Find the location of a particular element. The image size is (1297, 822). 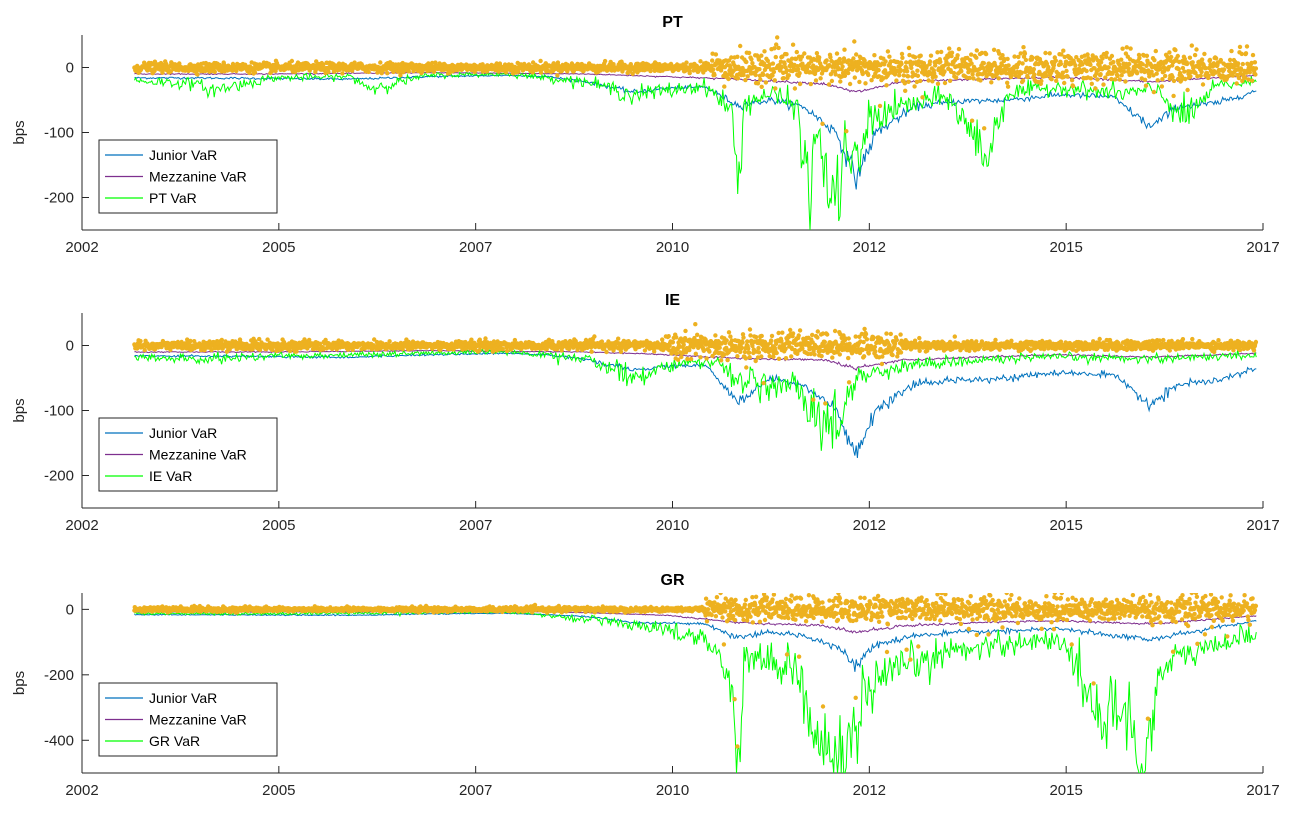

y-axis-label: bps is located at coordinates (19, 132).